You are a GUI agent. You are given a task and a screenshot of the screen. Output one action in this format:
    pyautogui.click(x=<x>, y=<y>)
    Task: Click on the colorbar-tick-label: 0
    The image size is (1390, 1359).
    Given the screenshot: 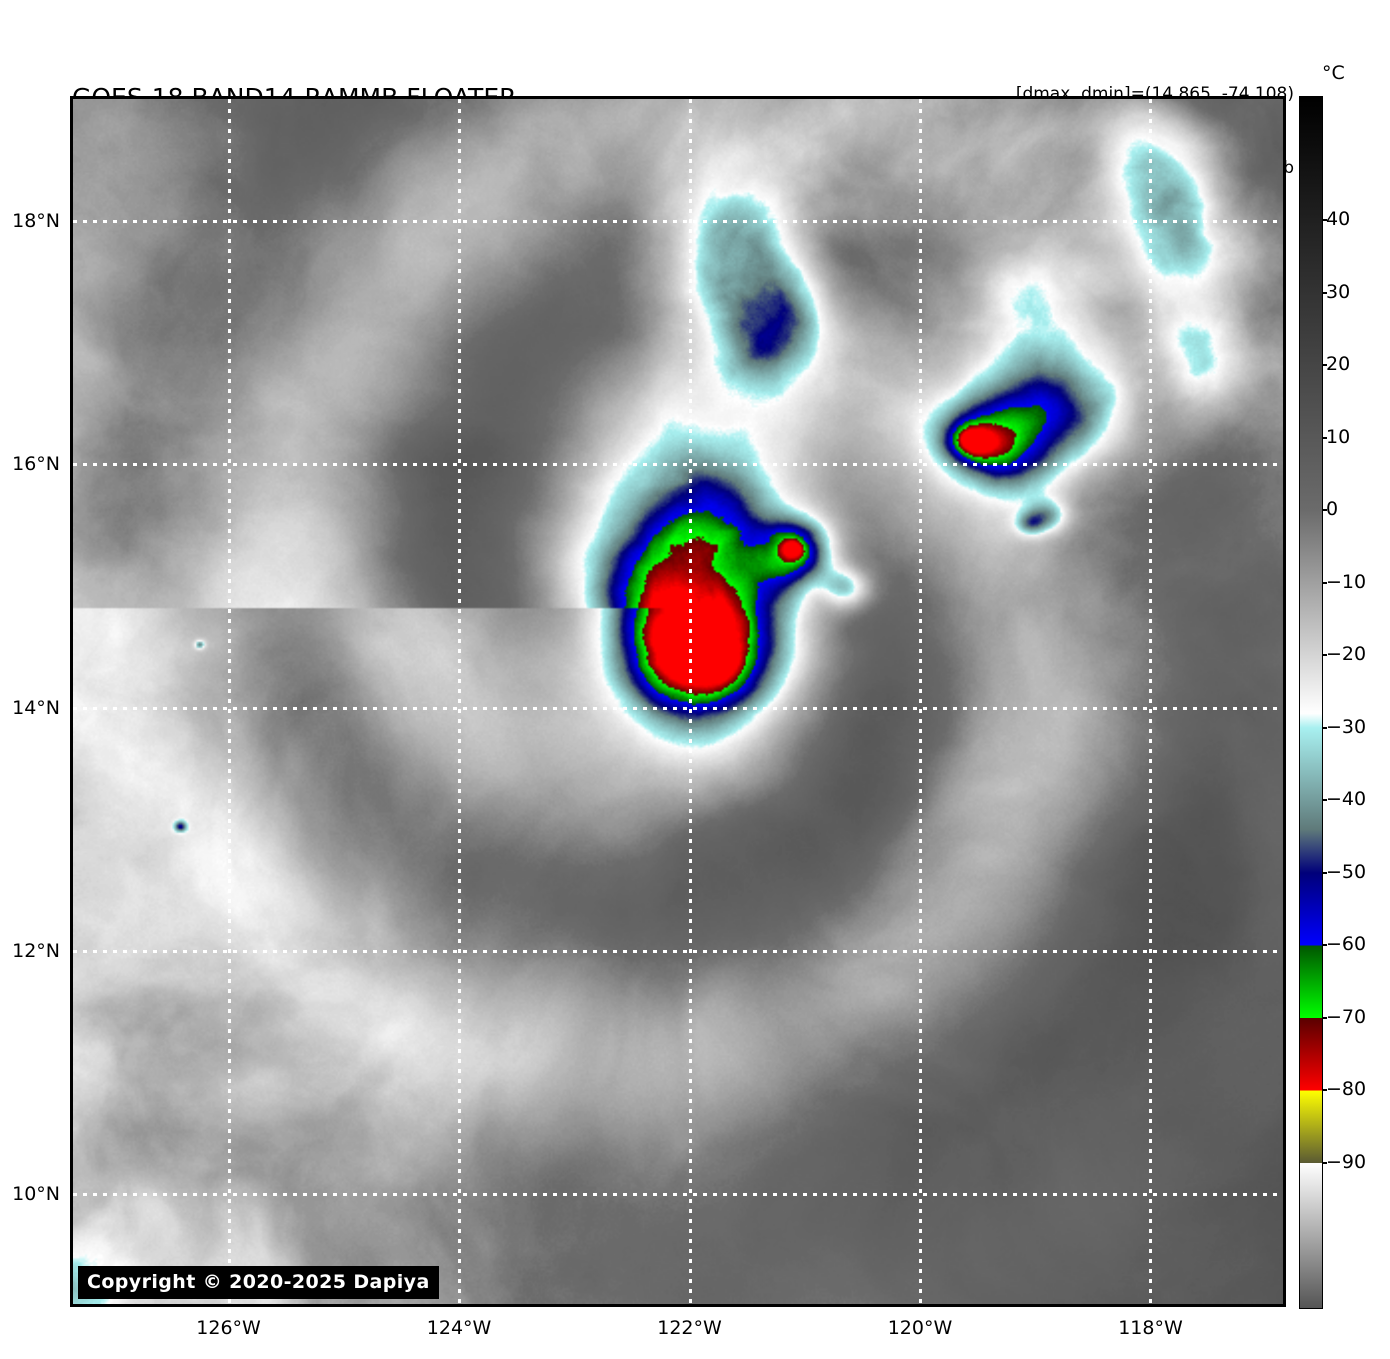 What is the action you would take?
    pyautogui.click(x=1332, y=509)
    